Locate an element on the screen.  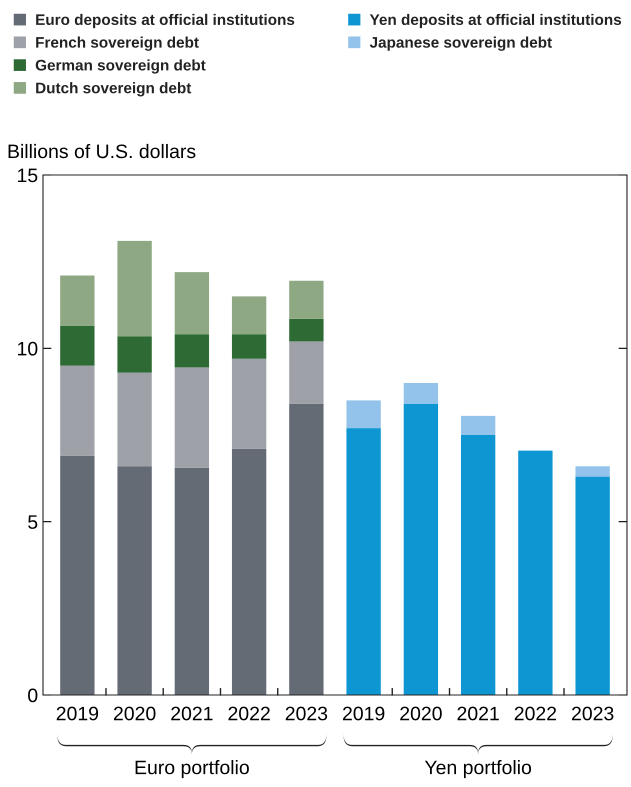
y-tick-label: 15 is located at coordinates (28, 175).